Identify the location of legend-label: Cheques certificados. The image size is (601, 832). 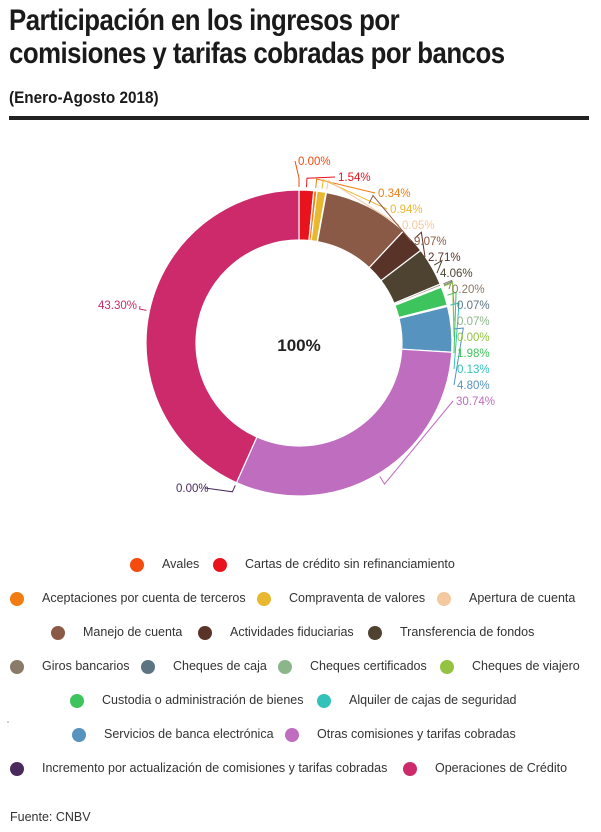
(368, 666).